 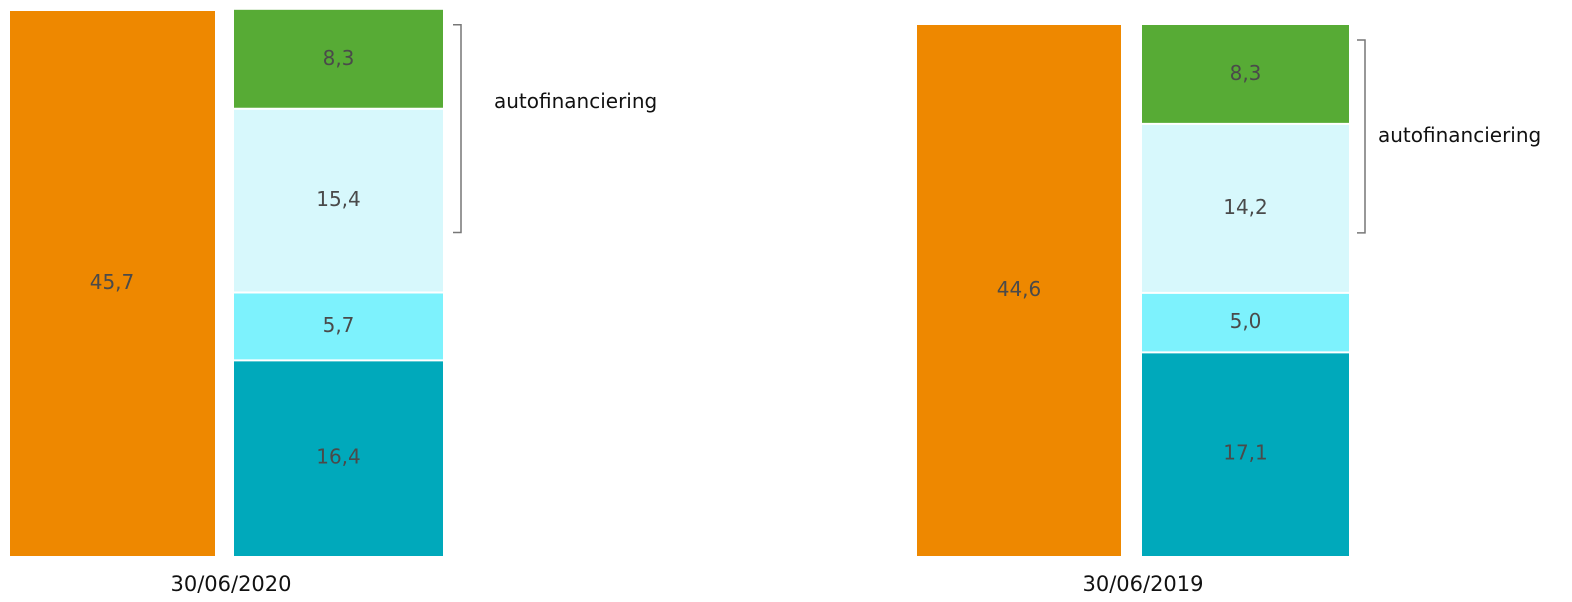 I want to click on date-label-0: 30/06/2020, so click(x=230, y=584).